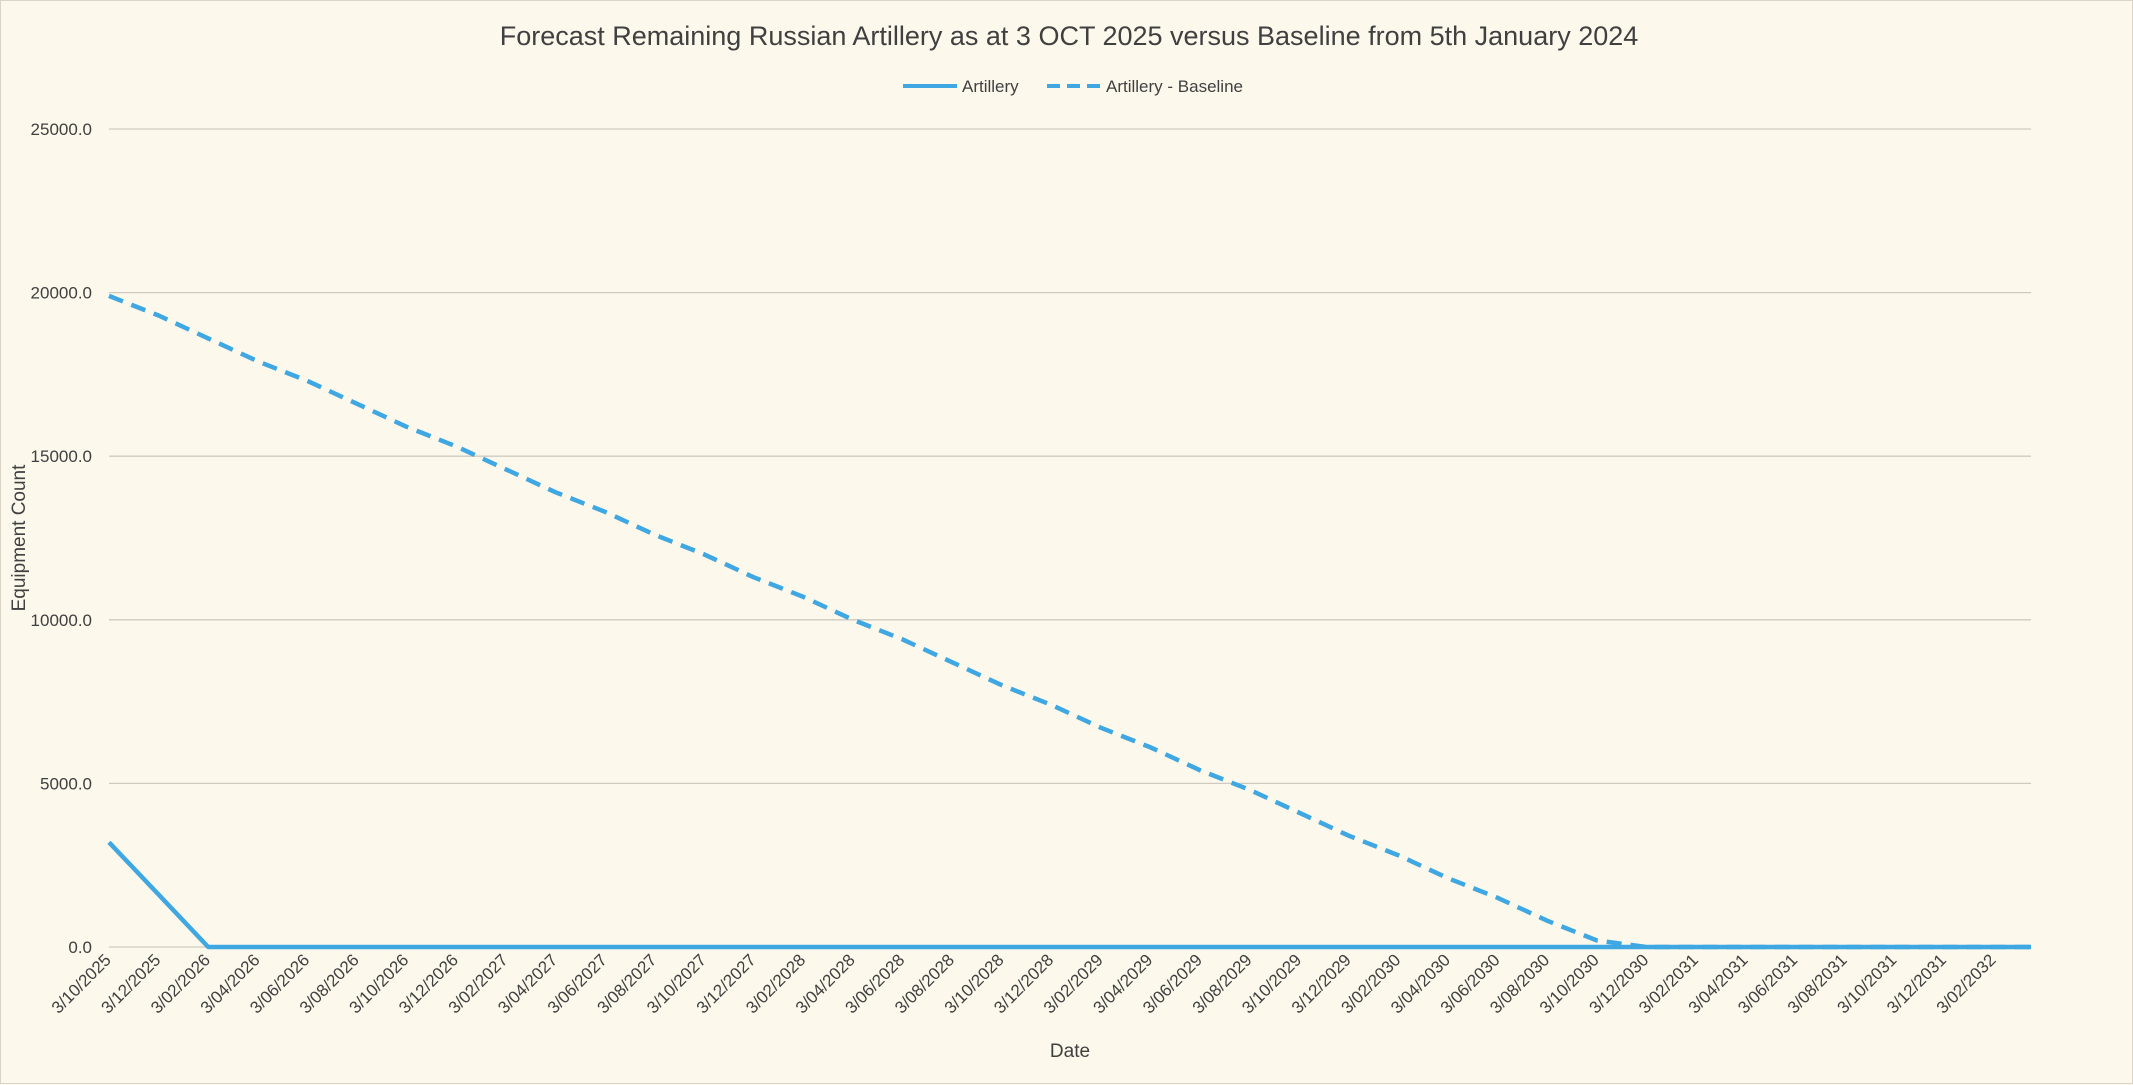  I want to click on y-tick-label: 25000.0, so click(61, 129).